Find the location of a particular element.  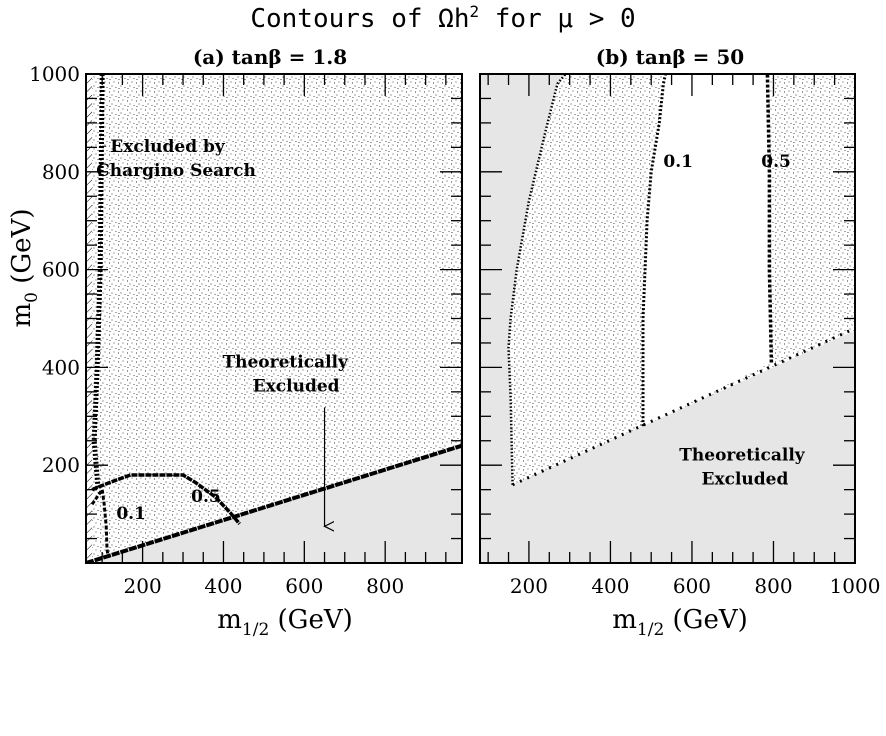

panel-a-ylabel: m0 (GeV) is located at coordinates (24, 268).